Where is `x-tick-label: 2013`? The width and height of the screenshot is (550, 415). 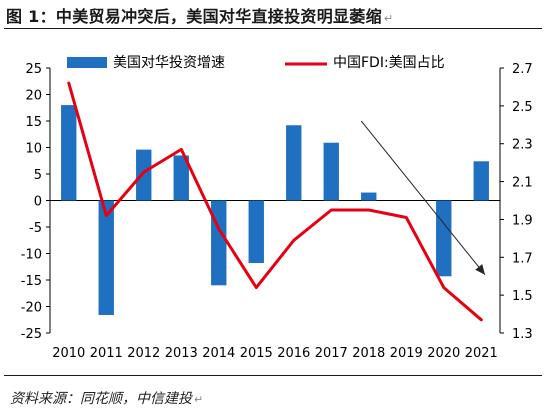
x-tick-label: 2013 is located at coordinates (181, 353).